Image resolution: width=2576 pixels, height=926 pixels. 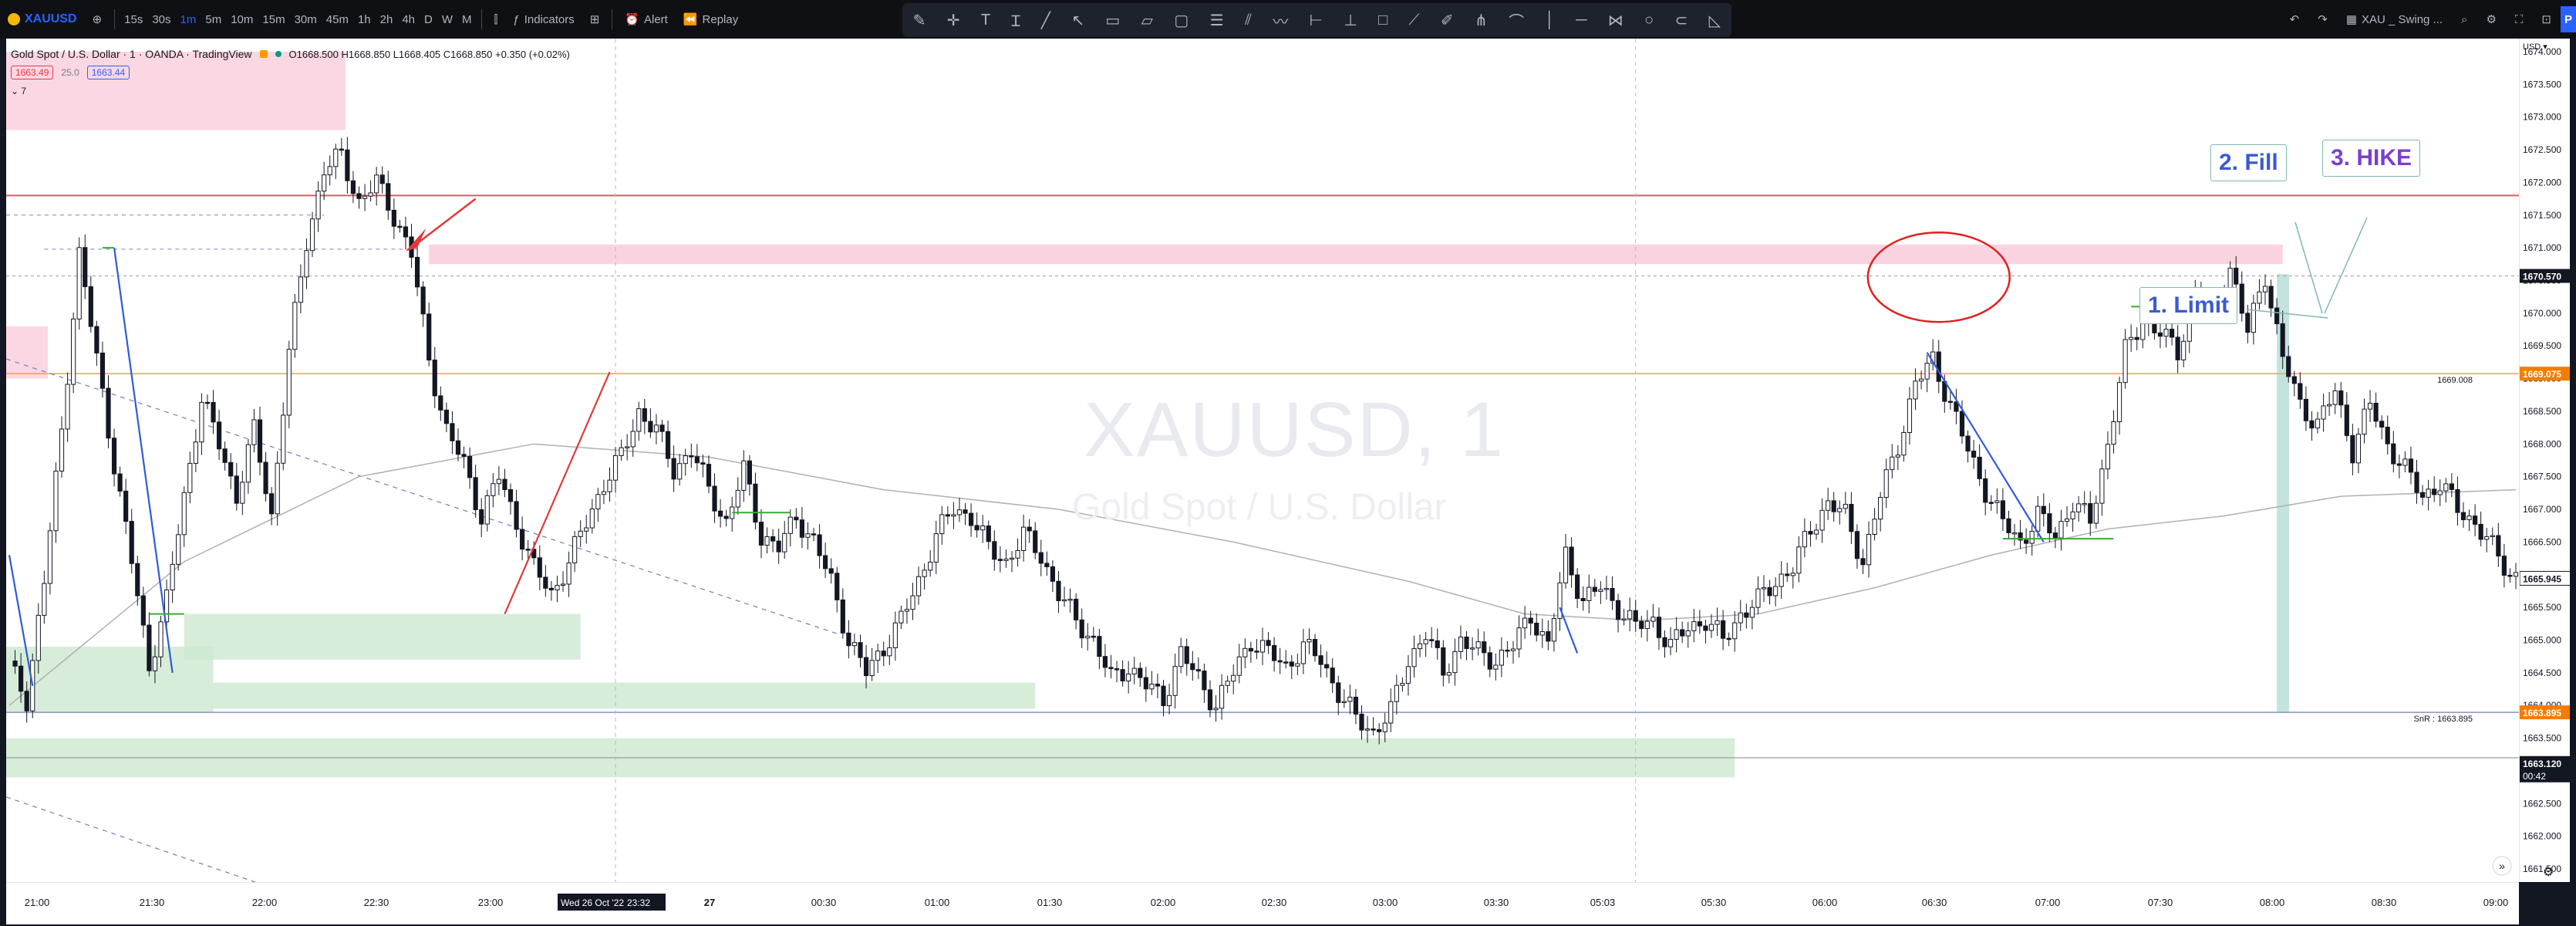 What do you see at coordinates (108, 72) in the screenshot?
I see `ask-badge: 1663.44` at bounding box center [108, 72].